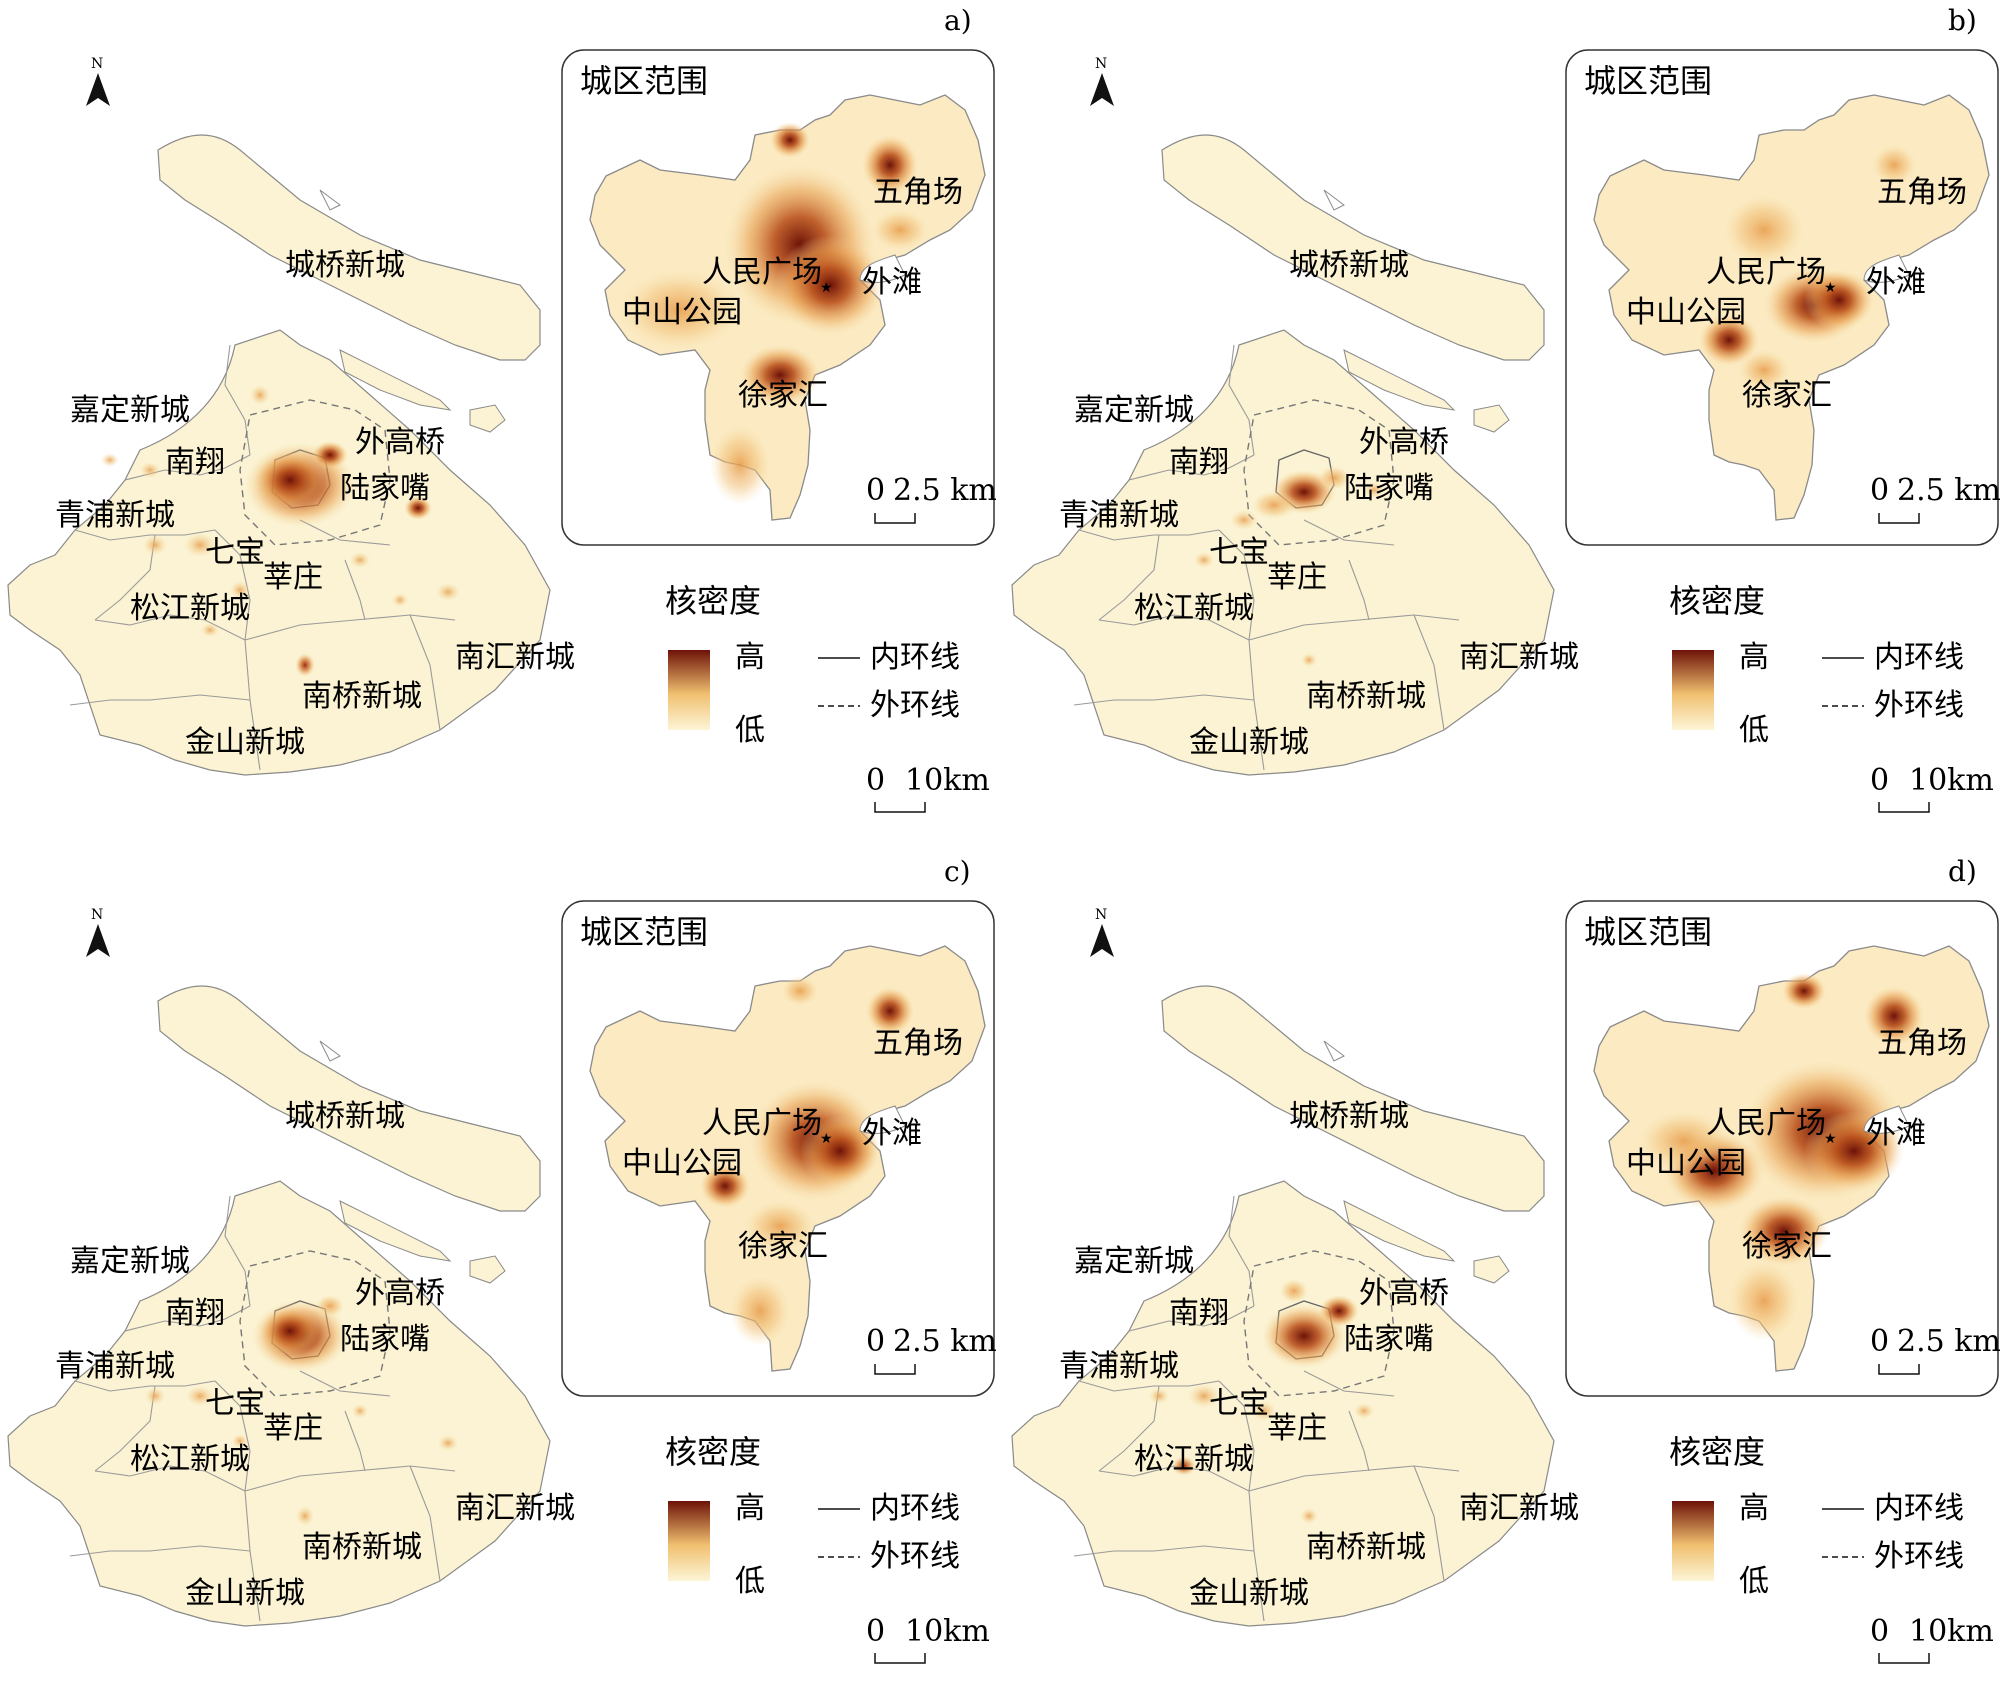  Describe the element at coordinates (1962, 871) in the screenshot. I see `panel-label: d)` at that location.